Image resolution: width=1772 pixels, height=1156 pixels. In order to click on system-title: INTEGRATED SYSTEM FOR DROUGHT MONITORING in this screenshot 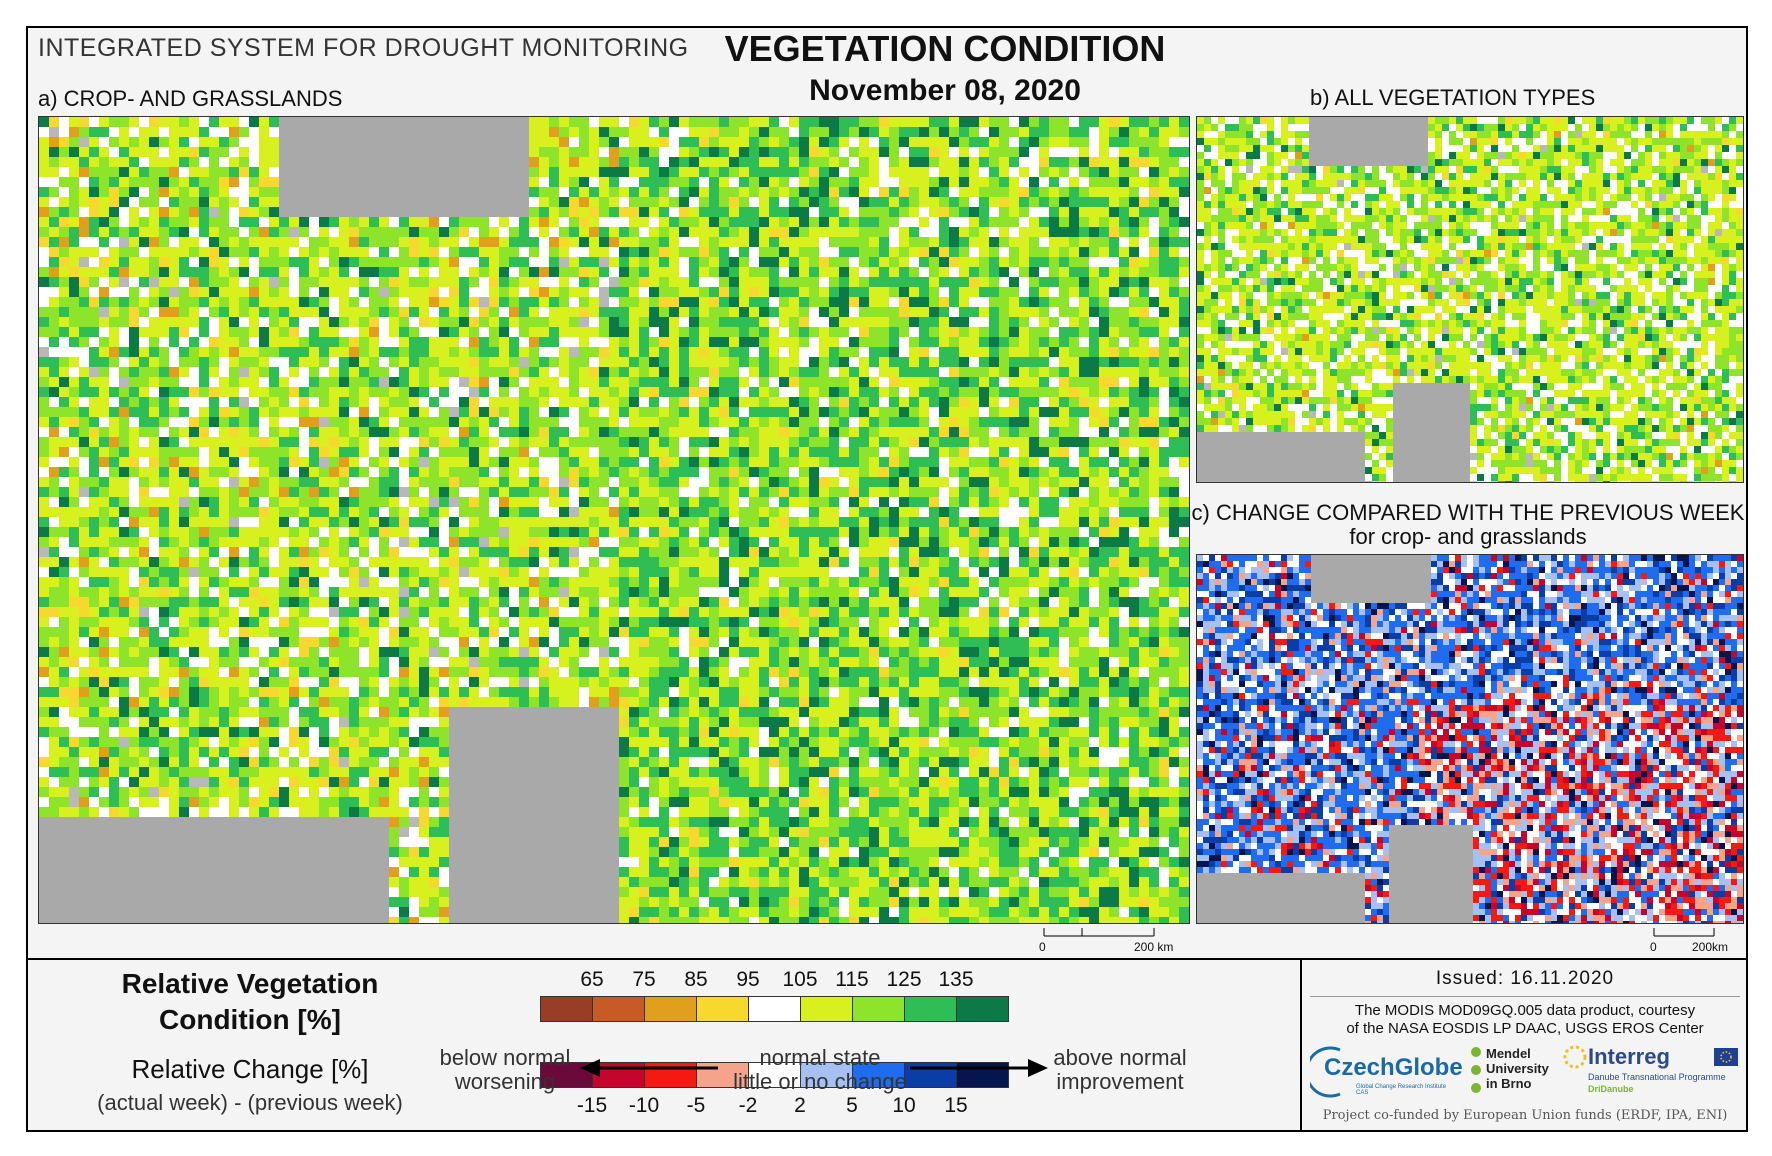, I will do `click(363, 48)`.